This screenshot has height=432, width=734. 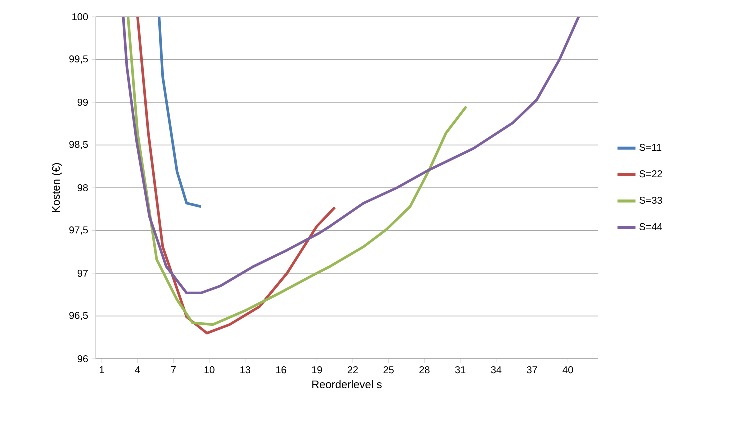 What do you see at coordinates (245, 370) in the screenshot?
I see `x-tick-label: 13` at bounding box center [245, 370].